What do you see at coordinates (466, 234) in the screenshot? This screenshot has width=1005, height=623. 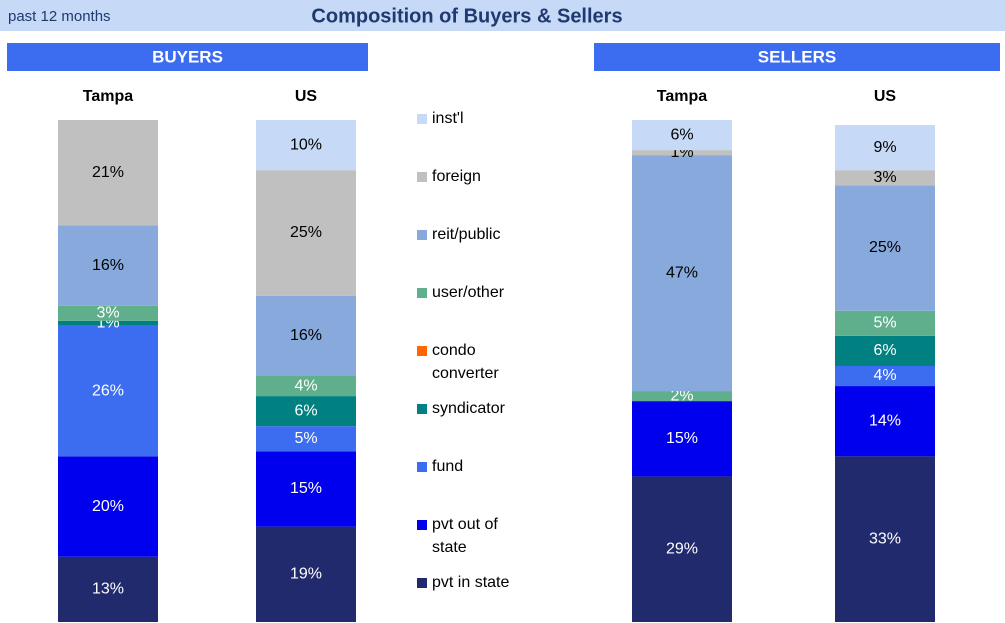 I see `legend-label: reit/public` at bounding box center [466, 234].